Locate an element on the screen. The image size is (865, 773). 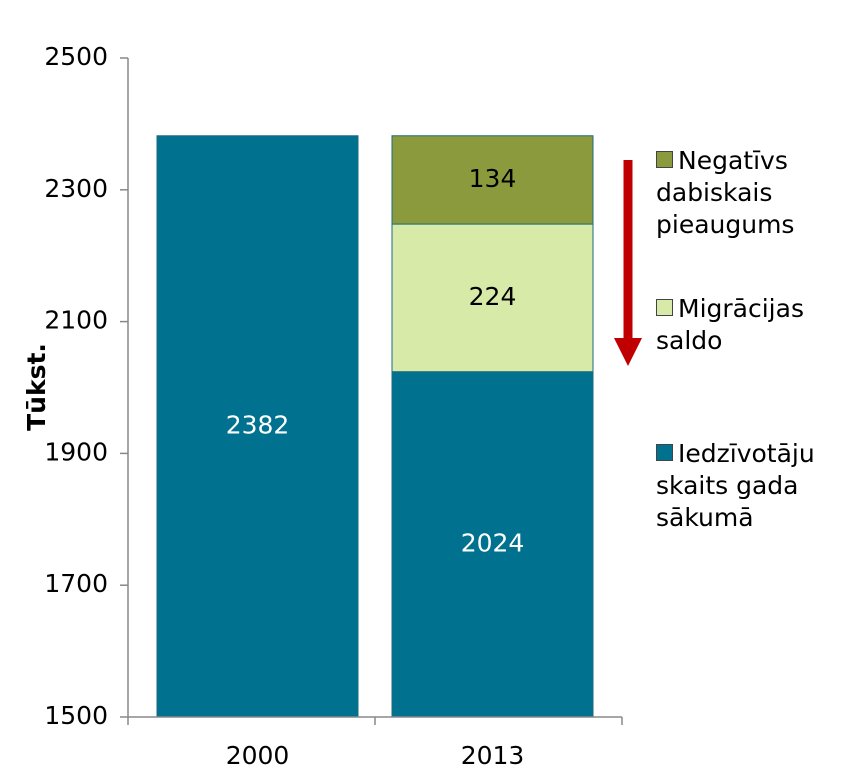
y-tick-label: 2500 is located at coordinates (76, 56).